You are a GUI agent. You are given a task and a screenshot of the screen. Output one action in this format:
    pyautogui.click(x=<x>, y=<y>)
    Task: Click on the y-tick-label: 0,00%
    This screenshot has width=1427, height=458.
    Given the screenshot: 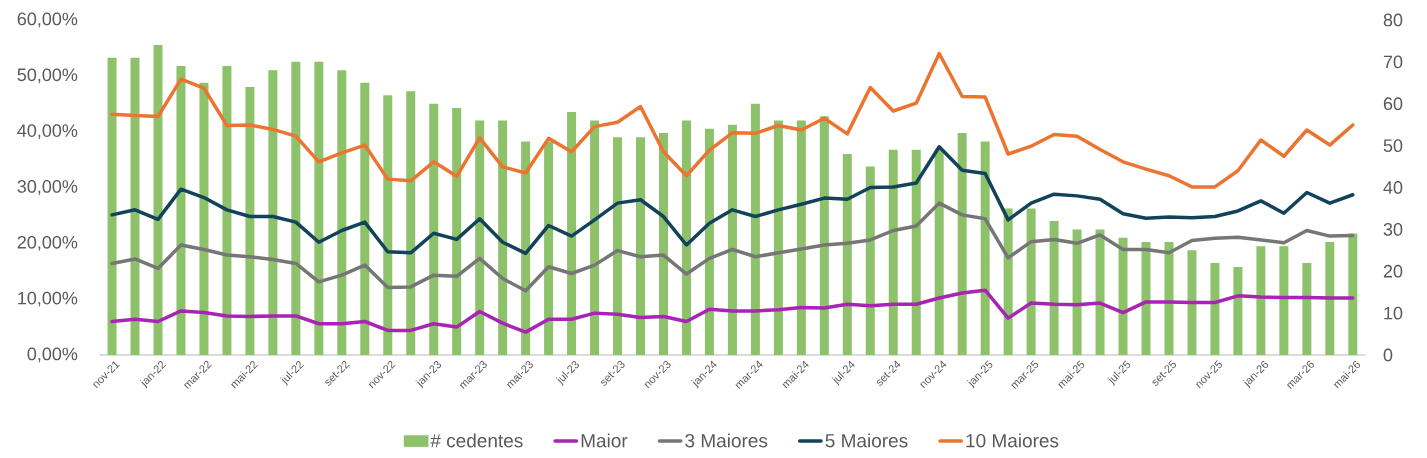 What is the action you would take?
    pyautogui.click(x=52, y=355)
    